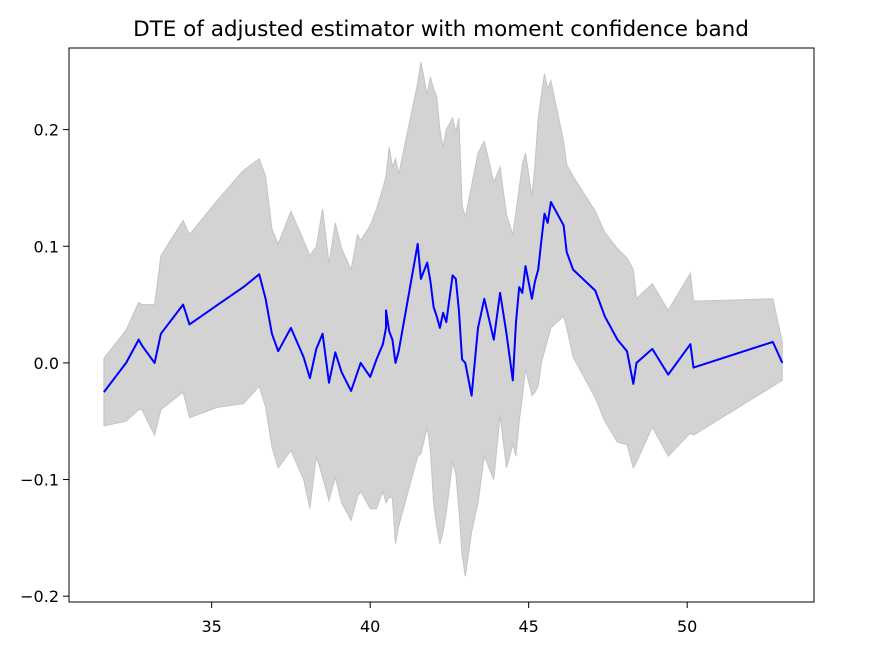  Describe the element at coordinates (529, 626) in the screenshot. I see `x-tick-label: 45` at that location.